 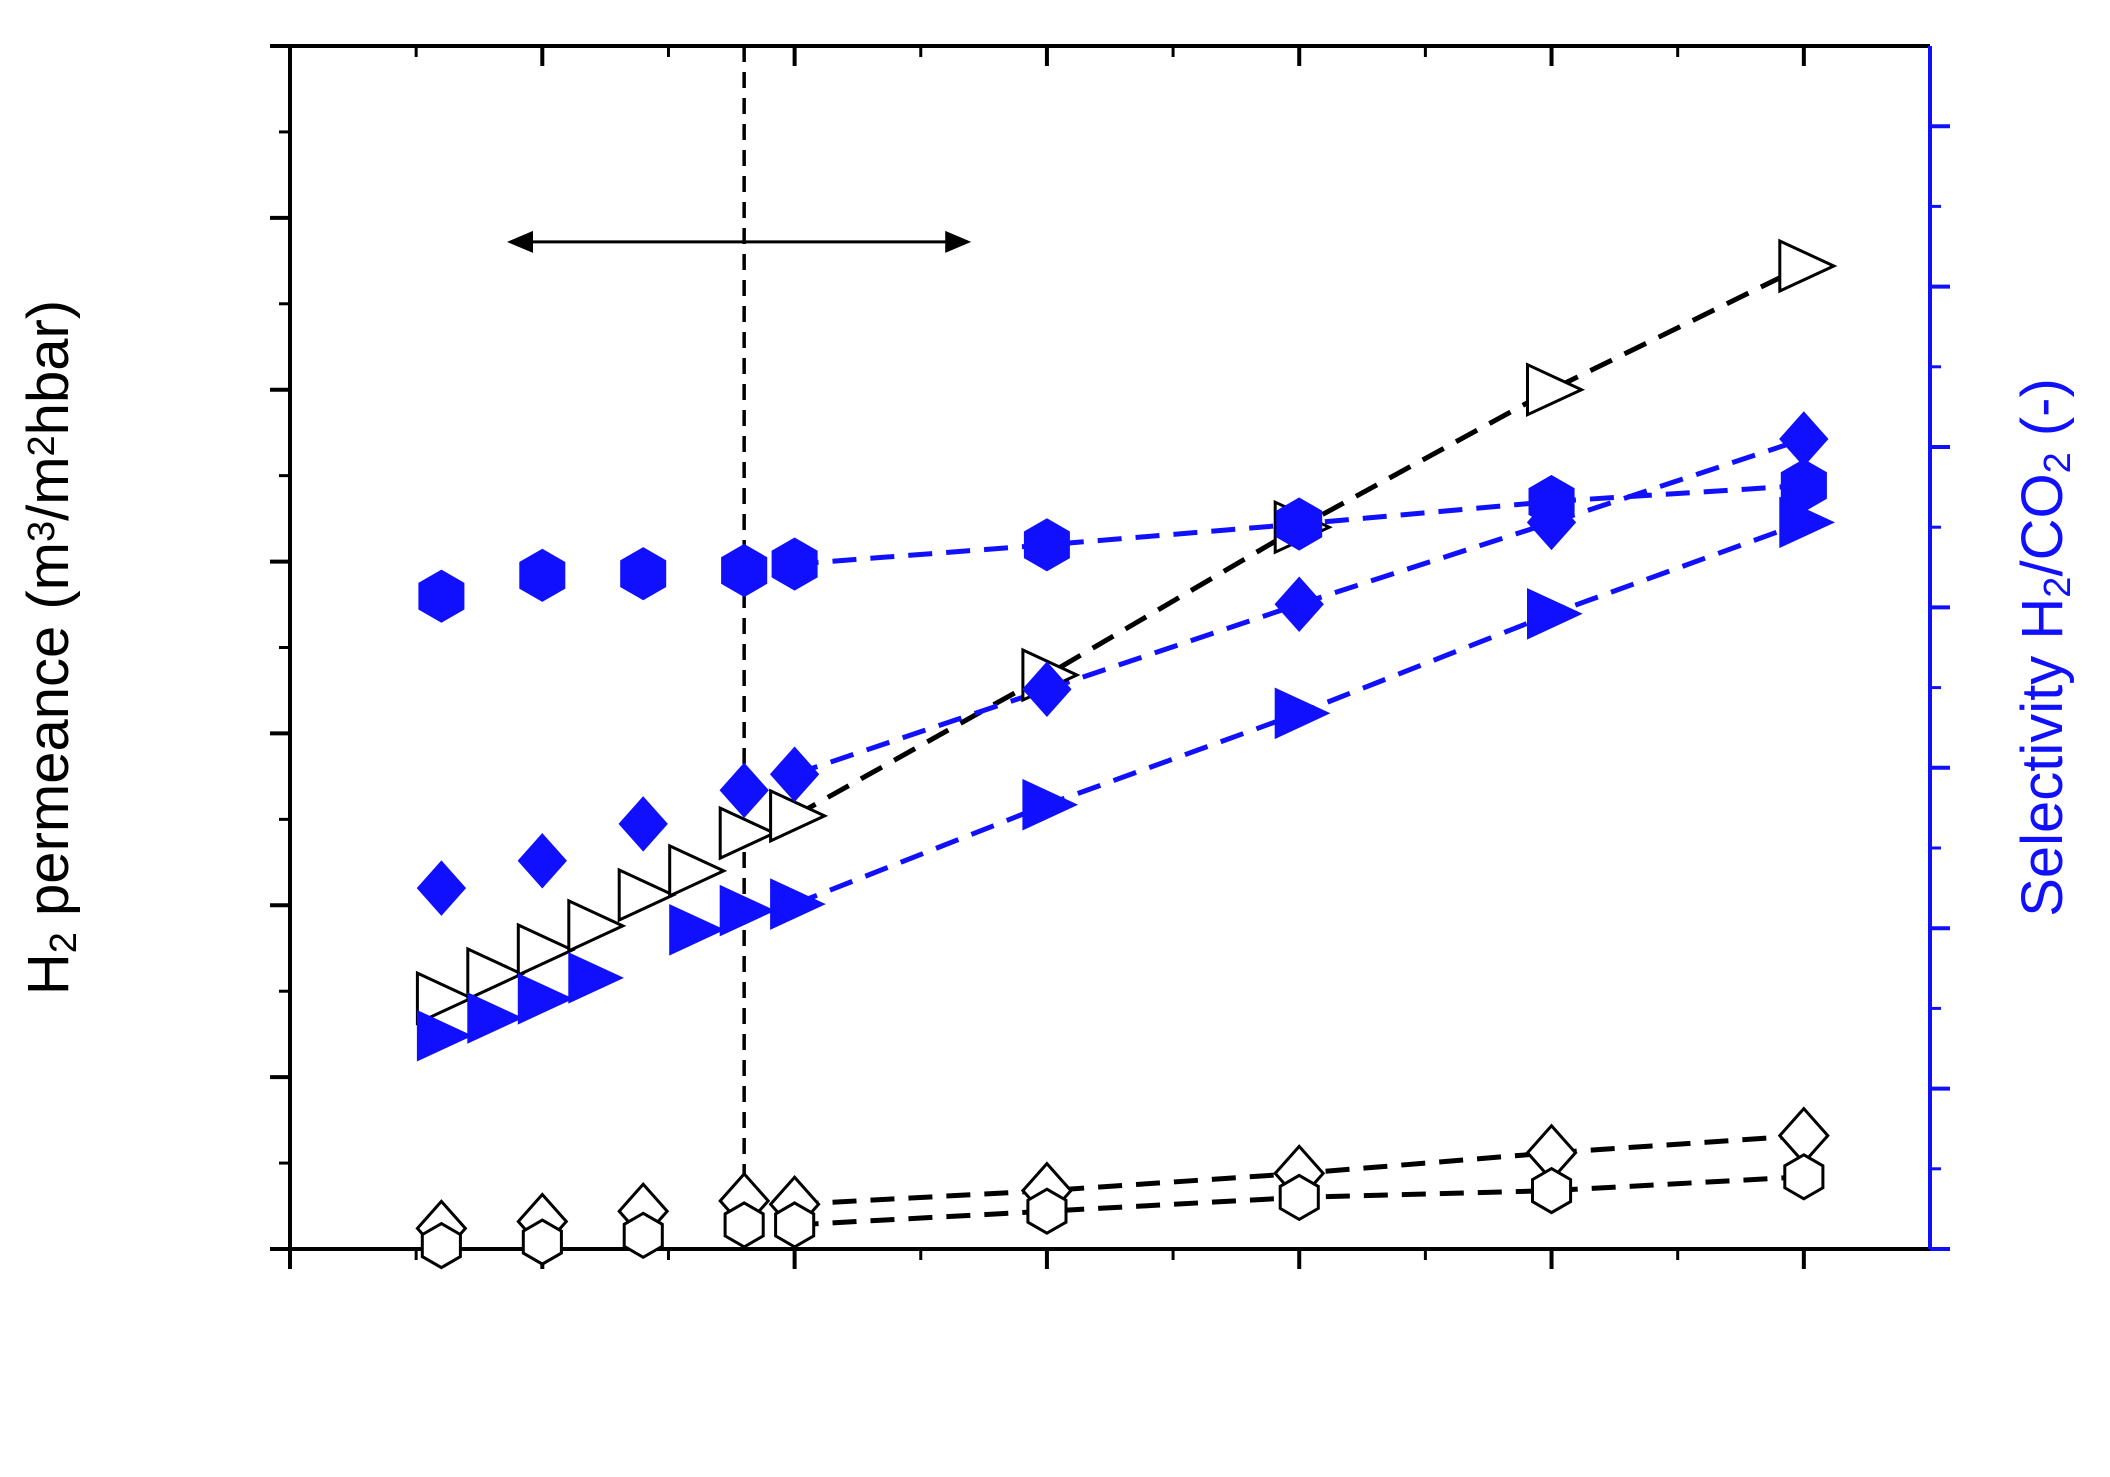 I want to click on y-left-axis-title-part: /m, so click(x=48, y=488).